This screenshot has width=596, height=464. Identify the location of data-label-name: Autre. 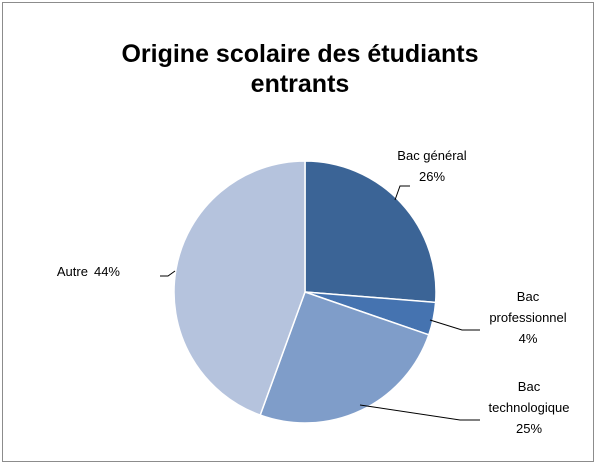
(72, 271).